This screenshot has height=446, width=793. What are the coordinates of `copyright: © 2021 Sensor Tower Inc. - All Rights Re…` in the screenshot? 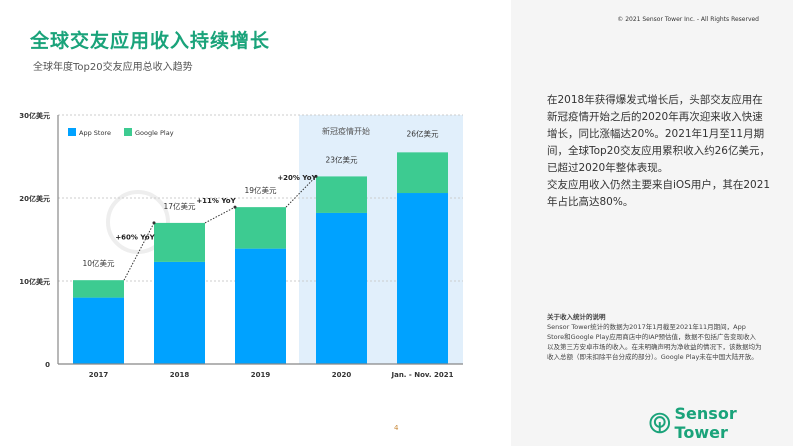 It's located at (688, 19).